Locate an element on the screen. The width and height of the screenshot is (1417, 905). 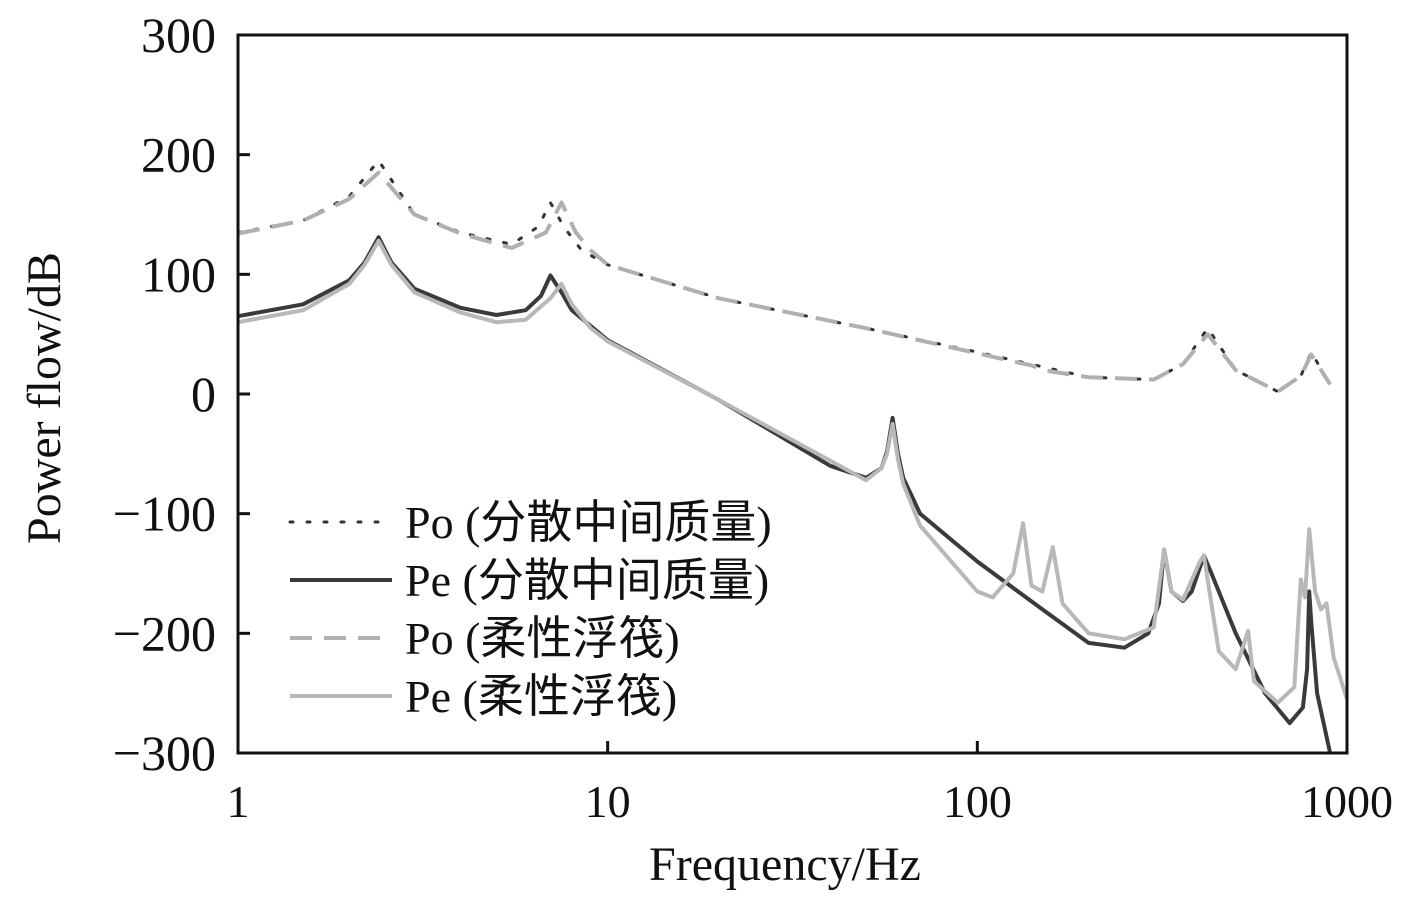
y-tick-label: −200 is located at coordinates (164, 633).